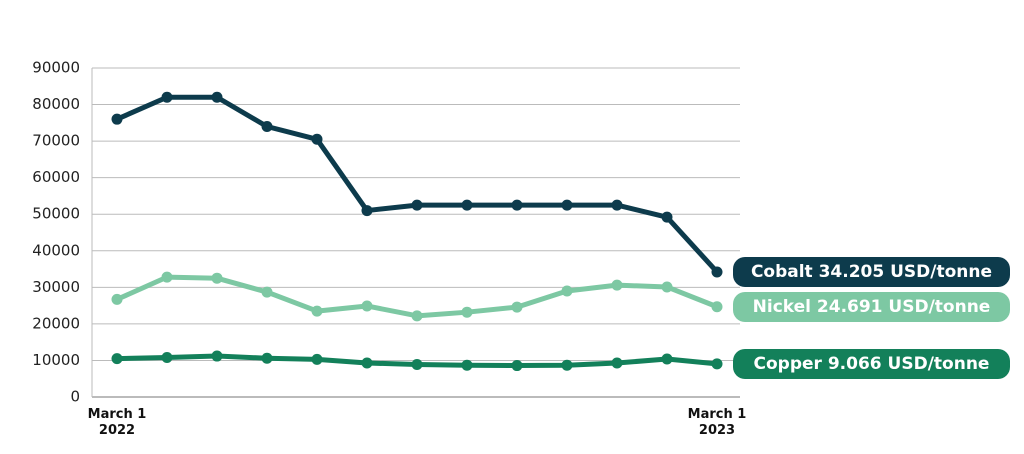  I want to click on series-label: Nickel 24.691 USD/tonne, so click(871, 306).